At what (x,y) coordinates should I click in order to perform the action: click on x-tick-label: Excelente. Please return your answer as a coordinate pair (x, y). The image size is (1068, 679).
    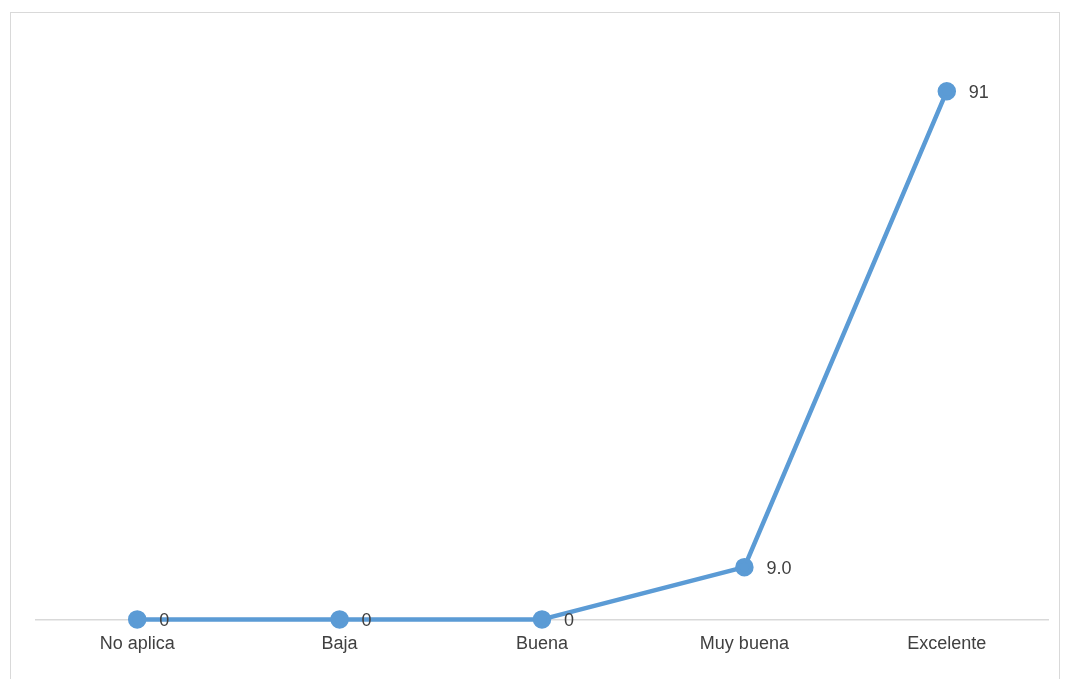
    Looking at the image, I should click on (947, 643).